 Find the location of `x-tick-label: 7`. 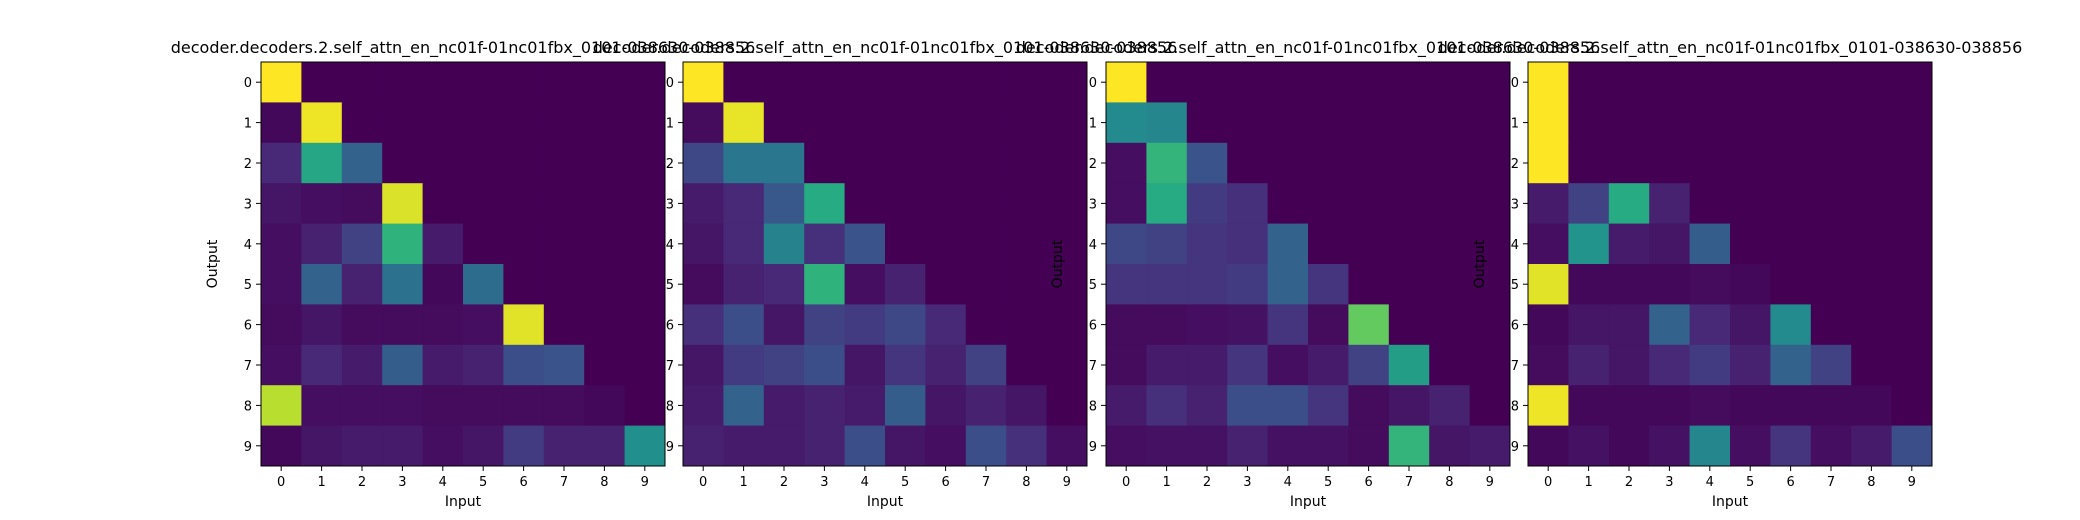

x-tick-label: 7 is located at coordinates (1409, 482).